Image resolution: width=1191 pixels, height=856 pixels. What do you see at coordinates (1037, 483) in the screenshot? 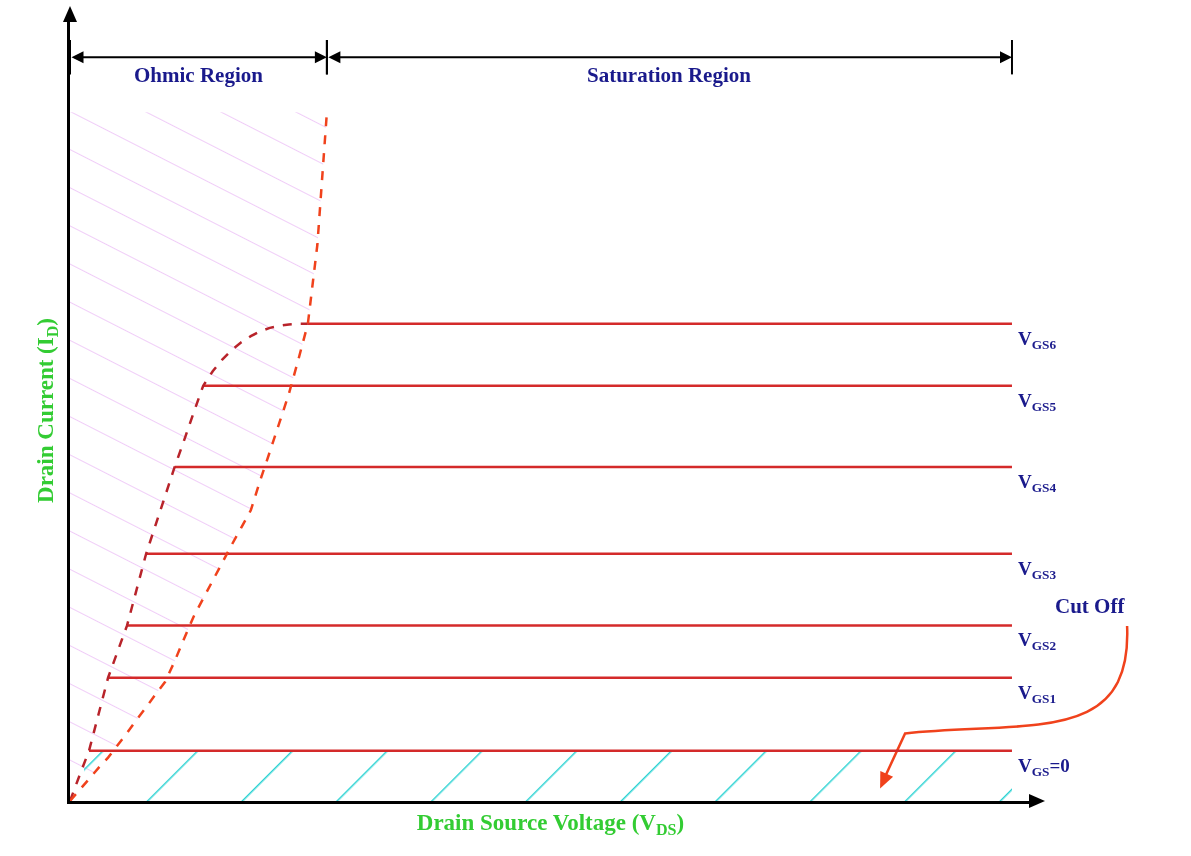
I see `series-label: V$_{GS4}$` at bounding box center [1037, 483].